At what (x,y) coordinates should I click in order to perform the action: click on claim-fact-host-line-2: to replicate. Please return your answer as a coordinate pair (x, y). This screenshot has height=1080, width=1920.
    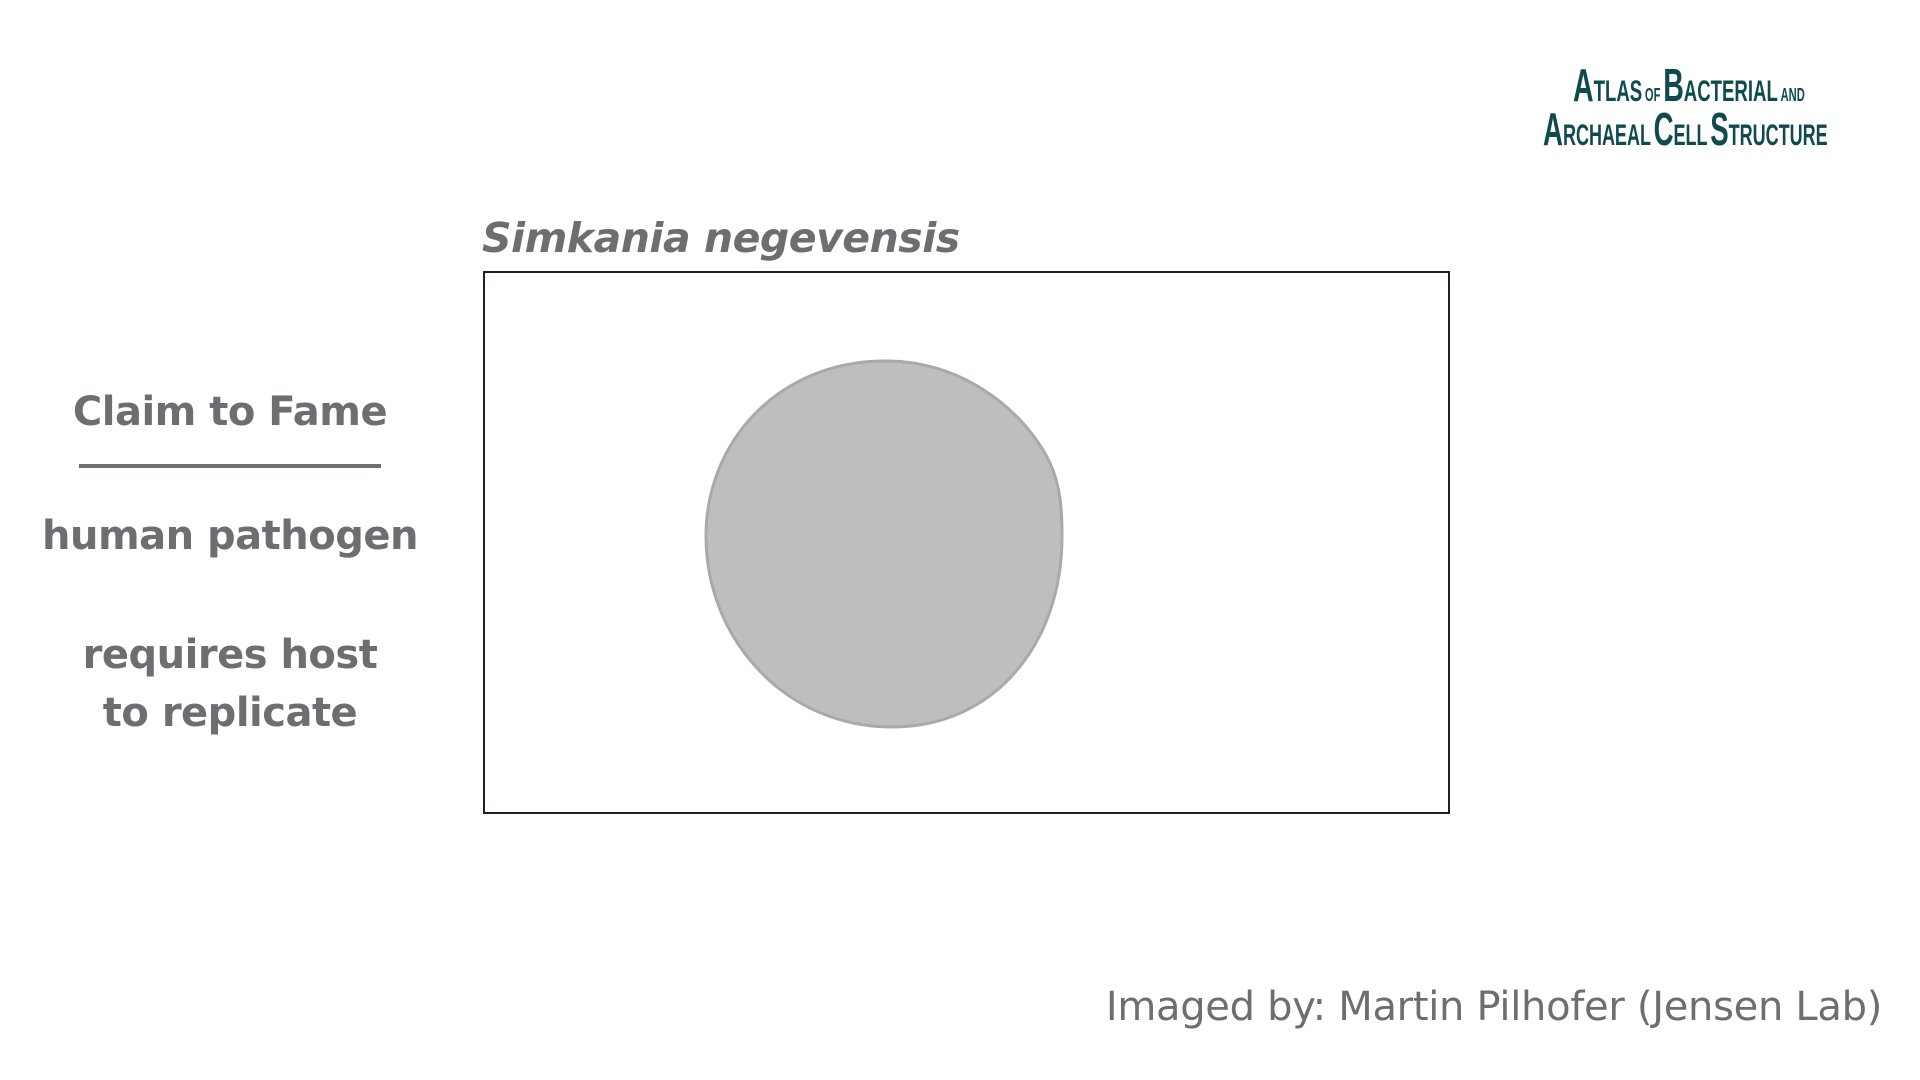
    Looking at the image, I should click on (230, 713).